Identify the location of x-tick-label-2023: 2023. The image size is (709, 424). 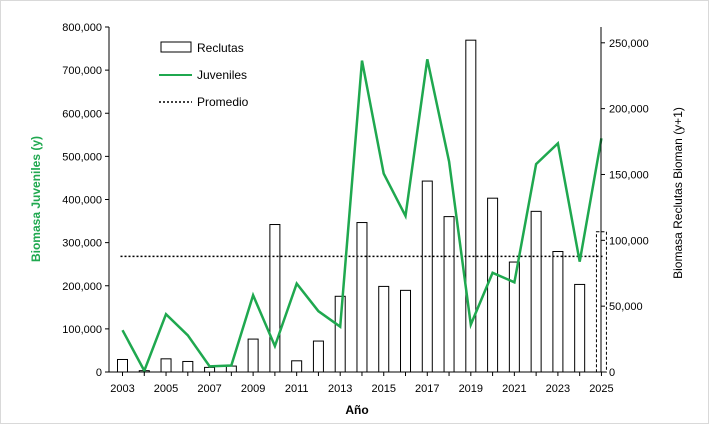
(558, 389).